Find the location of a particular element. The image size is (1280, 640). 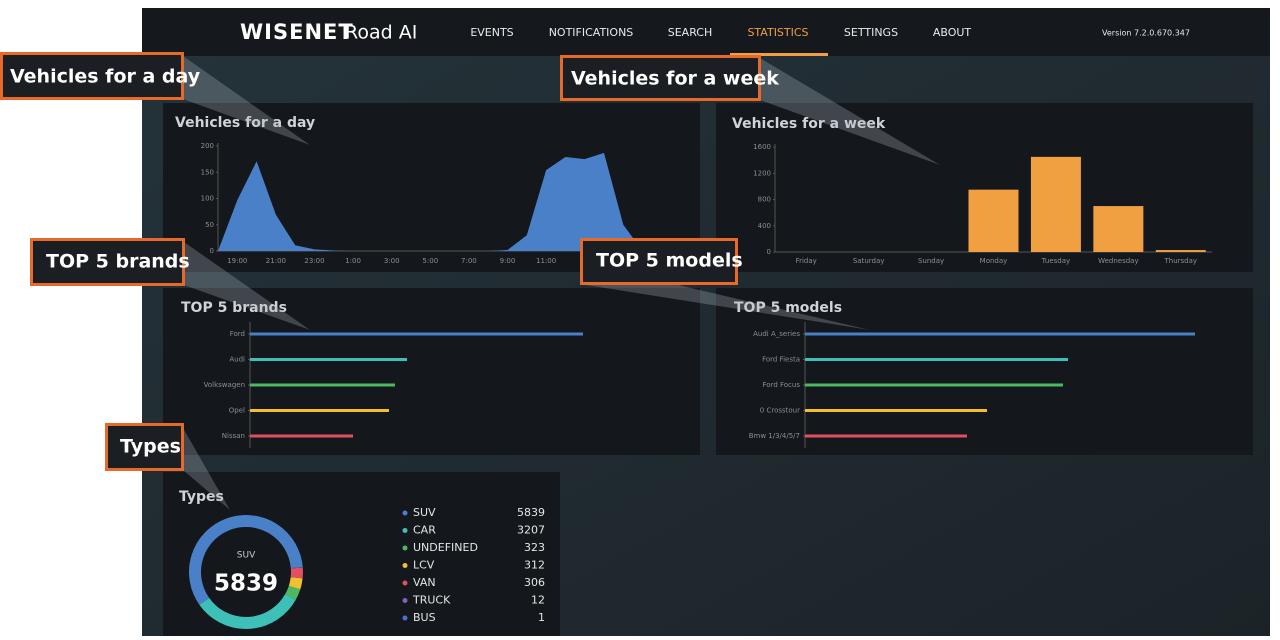

legend-label: SUV is located at coordinates (424, 512).